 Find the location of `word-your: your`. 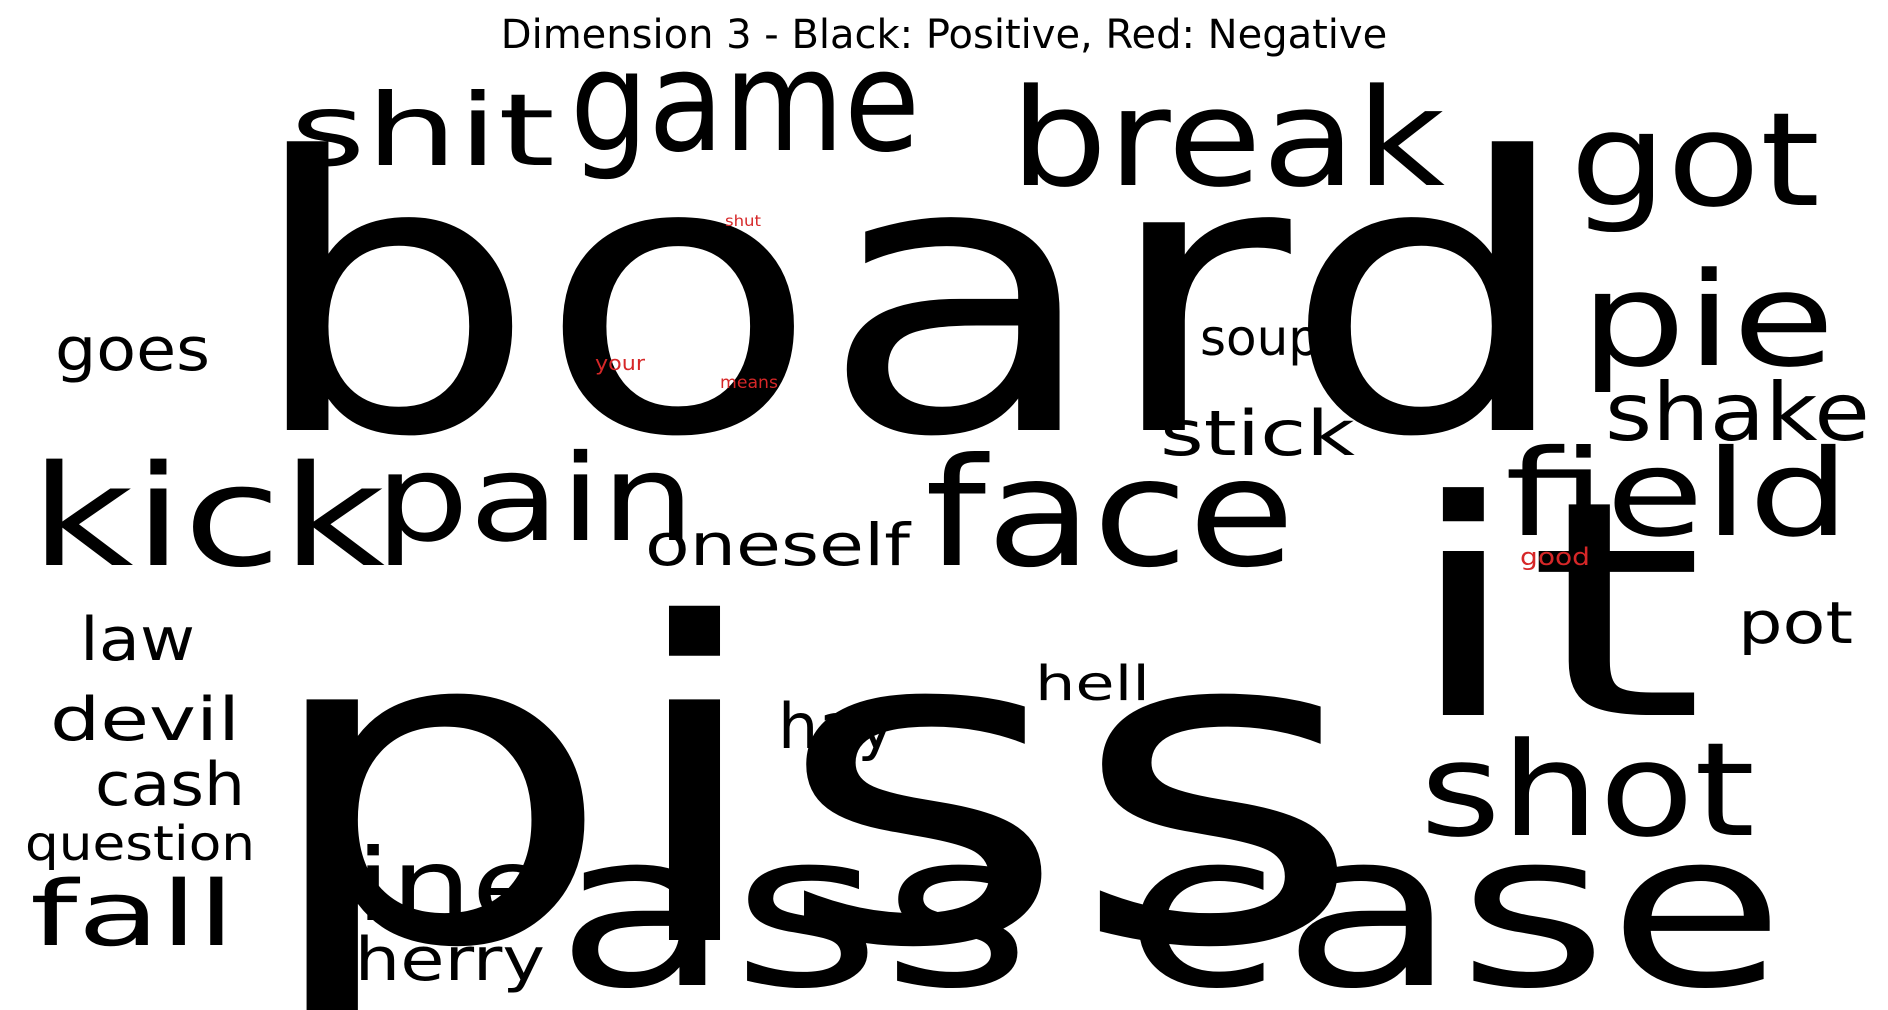

word-your: your is located at coordinates (620, 363).